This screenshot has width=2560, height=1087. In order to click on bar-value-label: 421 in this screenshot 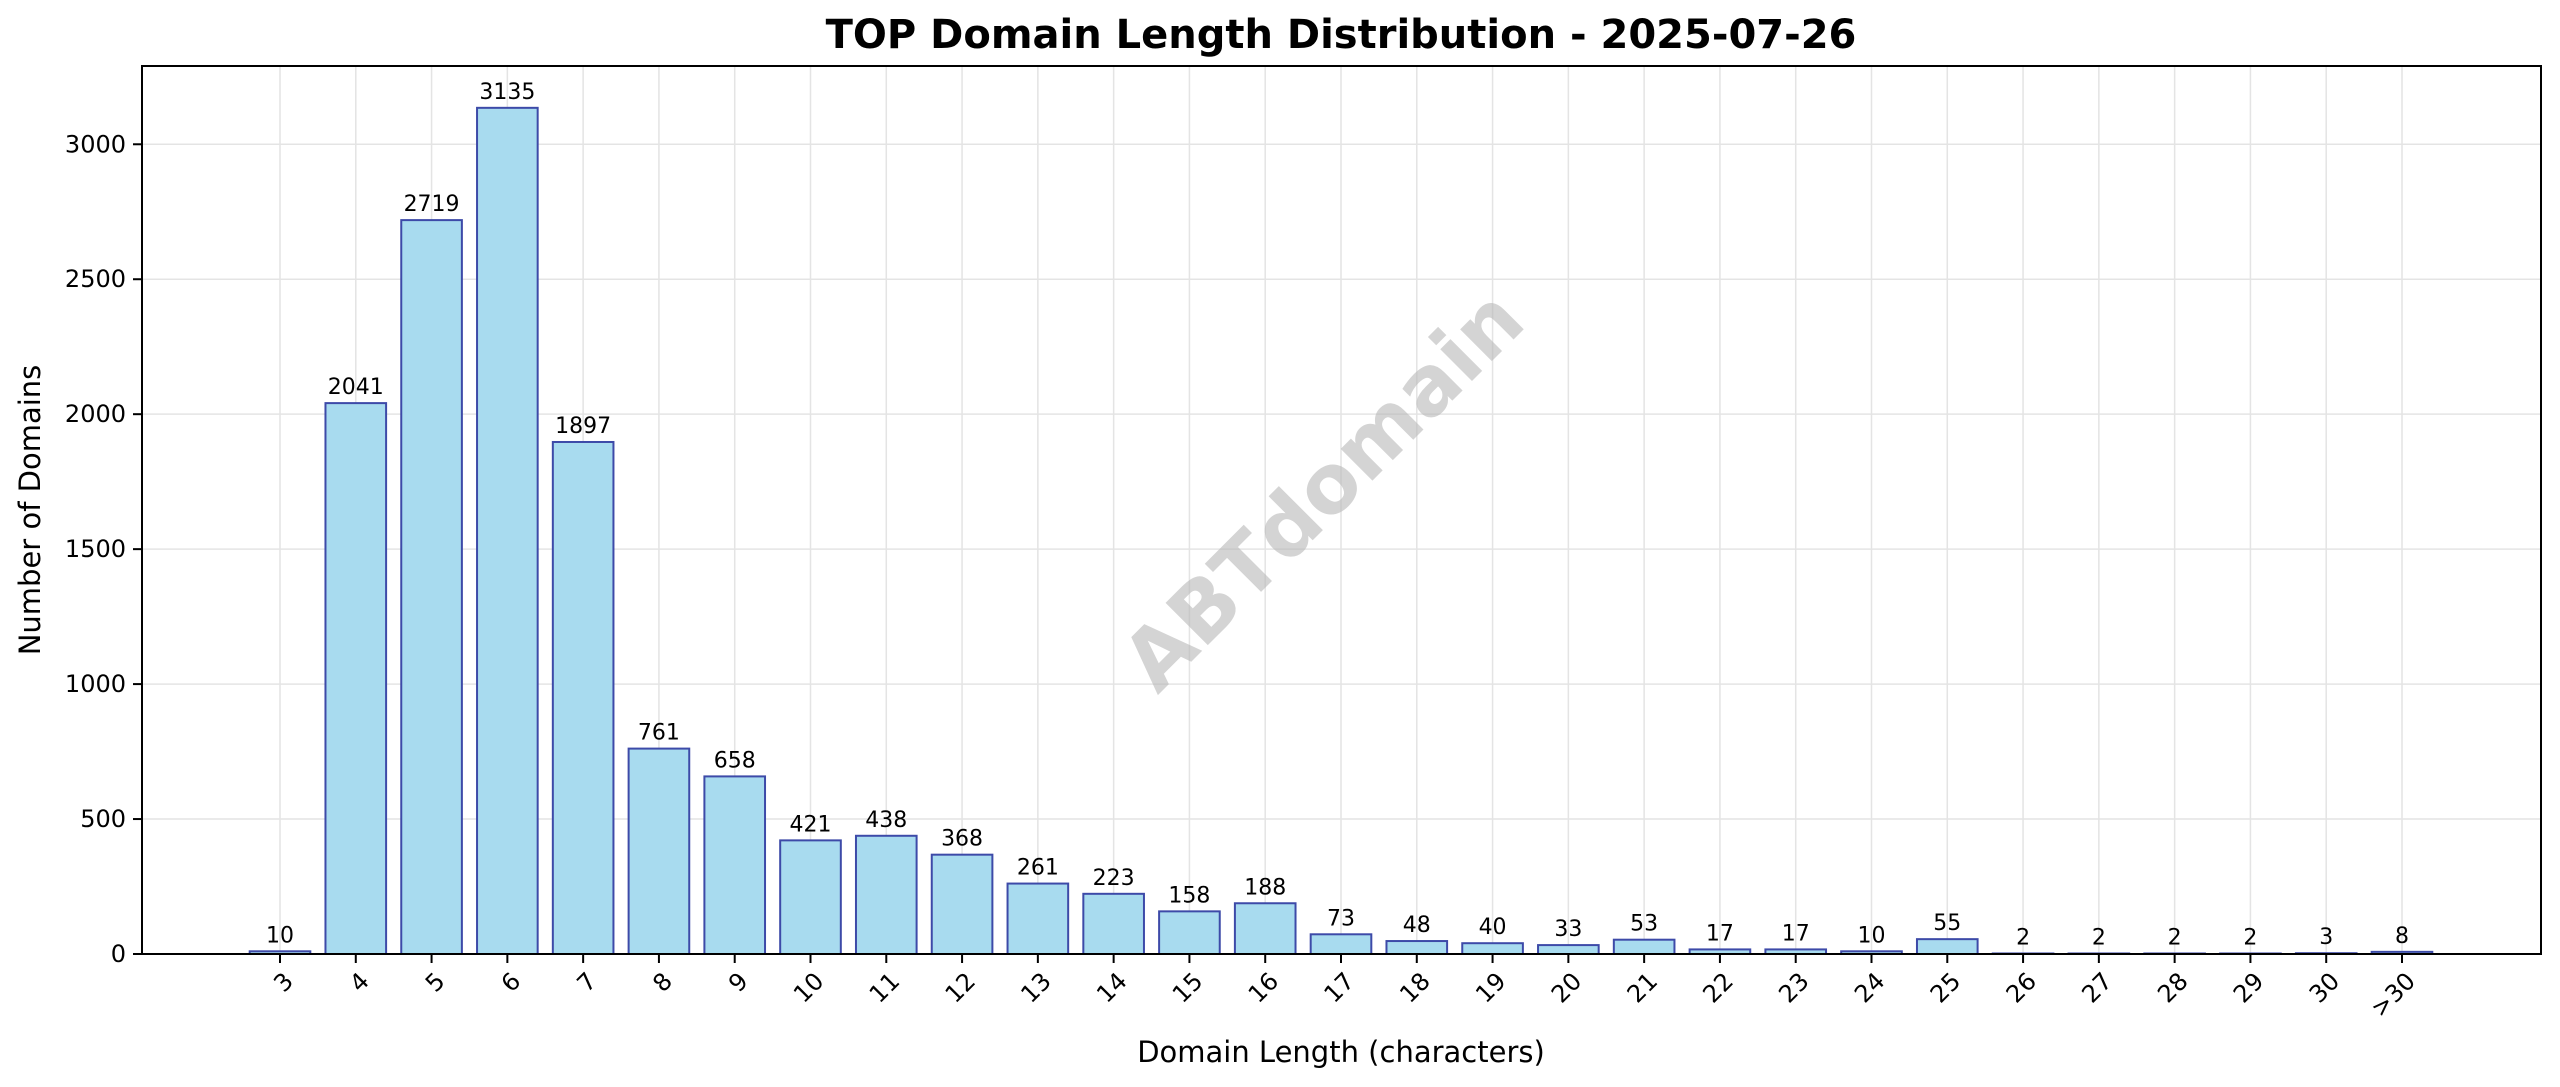, I will do `click(811, 824)`.